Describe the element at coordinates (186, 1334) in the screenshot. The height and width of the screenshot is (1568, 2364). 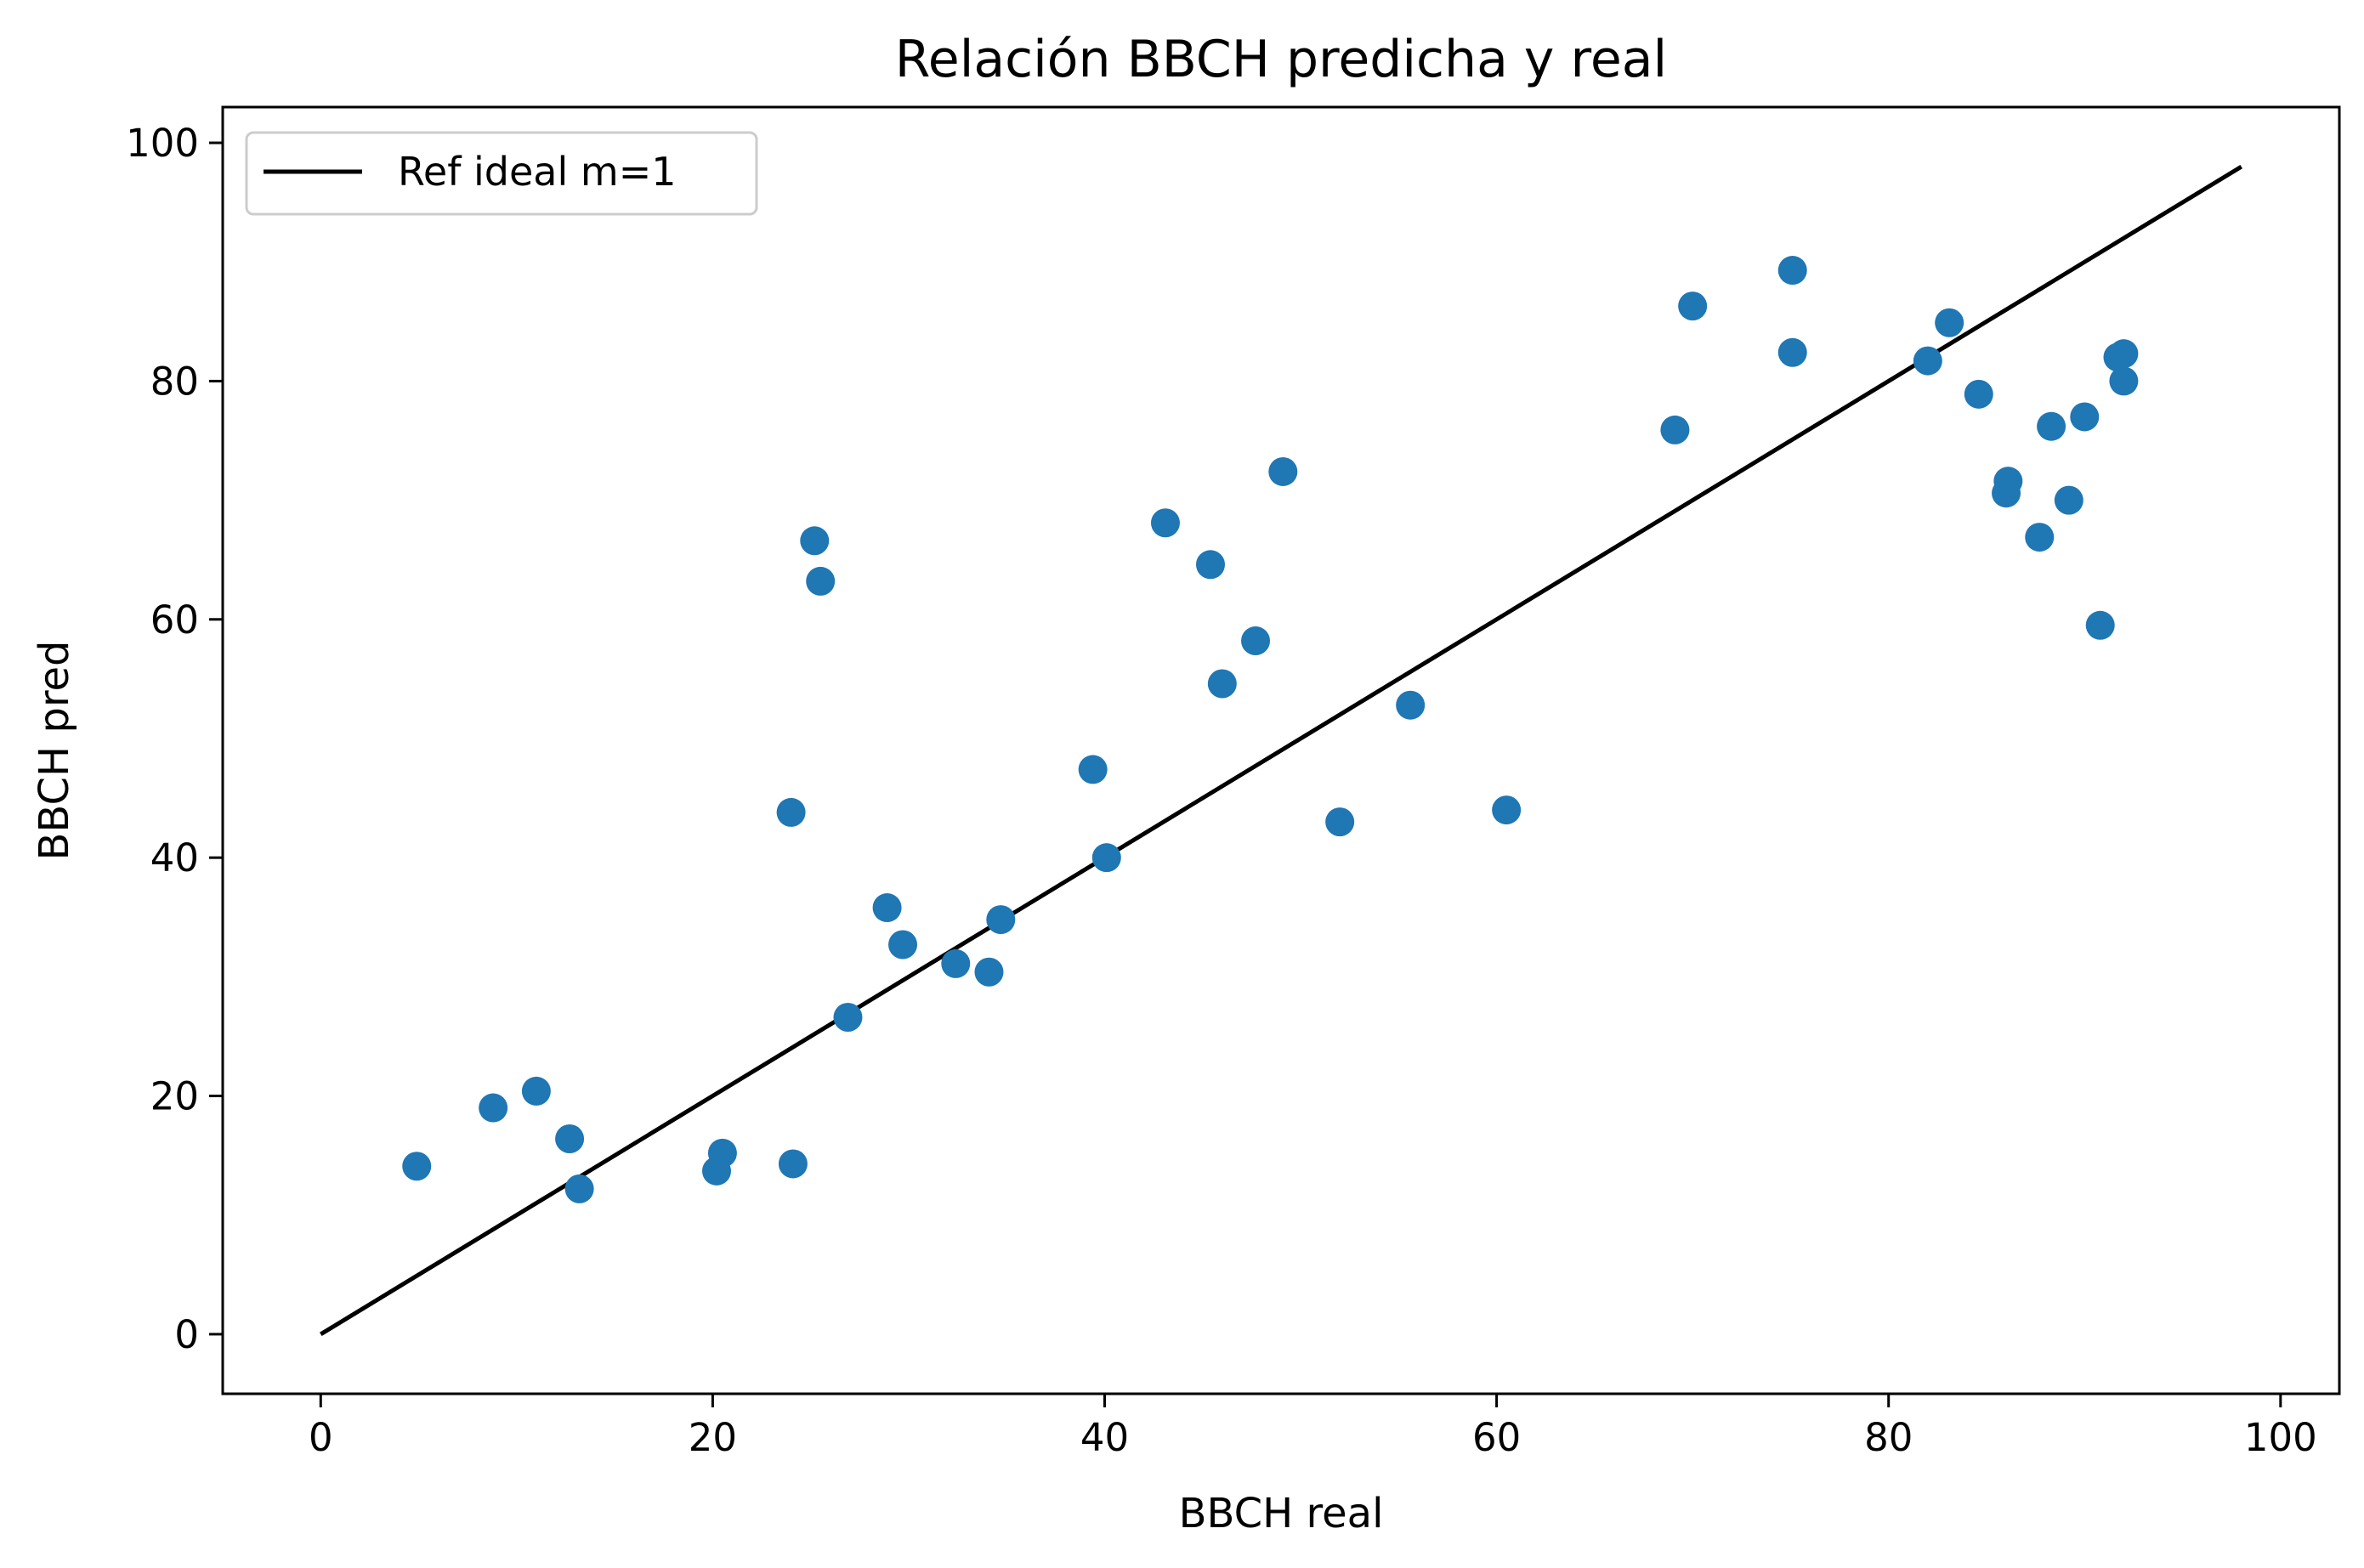
I see `y-tick-label: 0` at that location.